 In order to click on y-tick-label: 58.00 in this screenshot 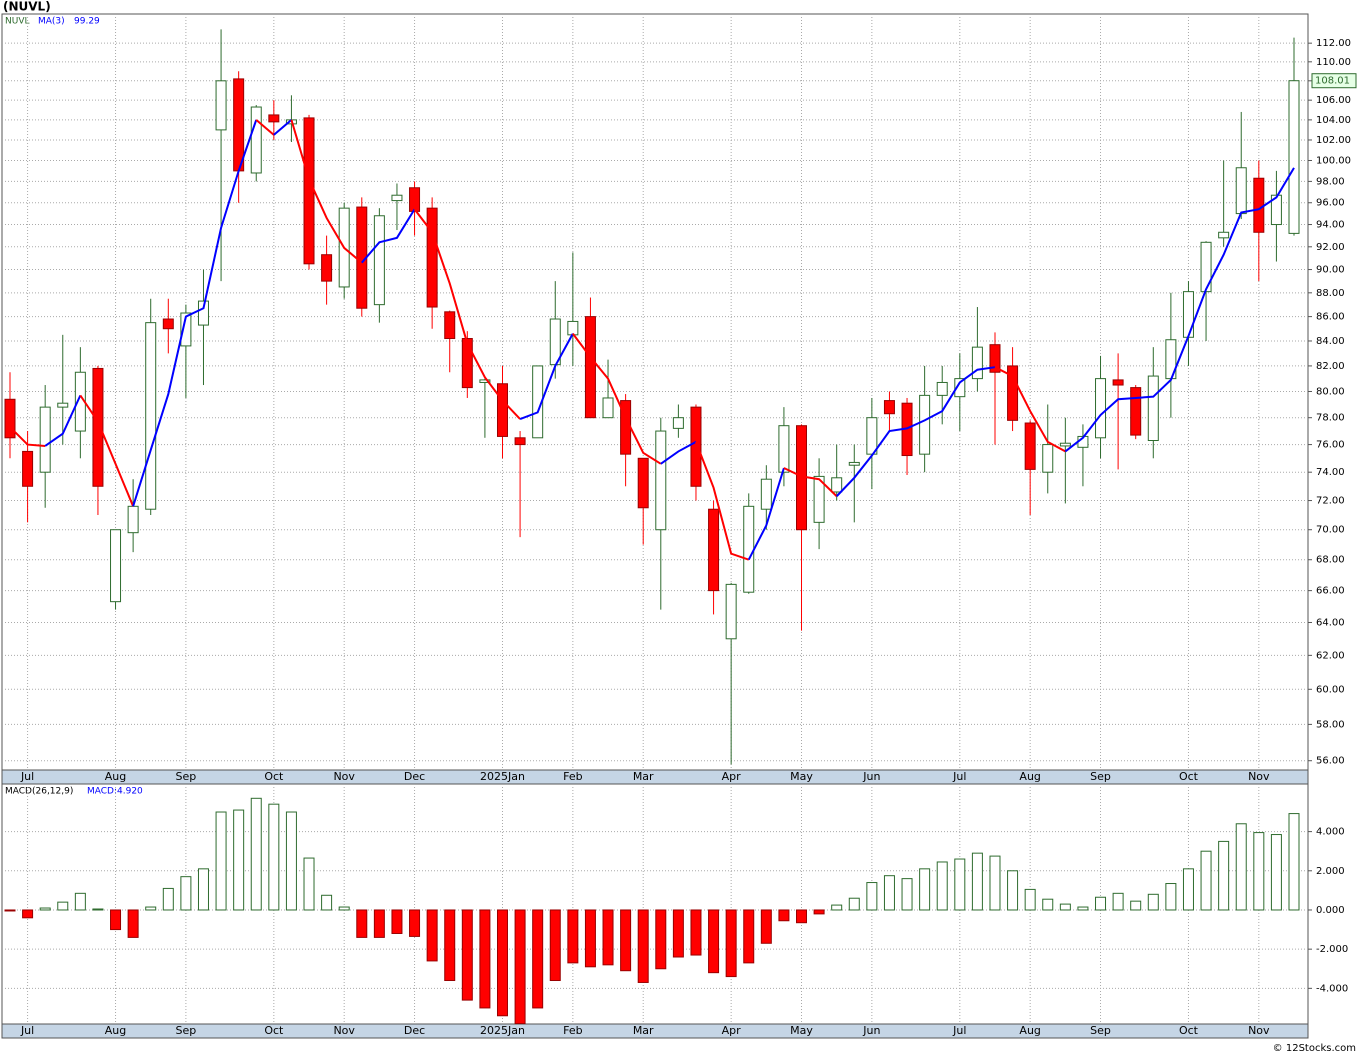, I will do `click(1330, 724)`.